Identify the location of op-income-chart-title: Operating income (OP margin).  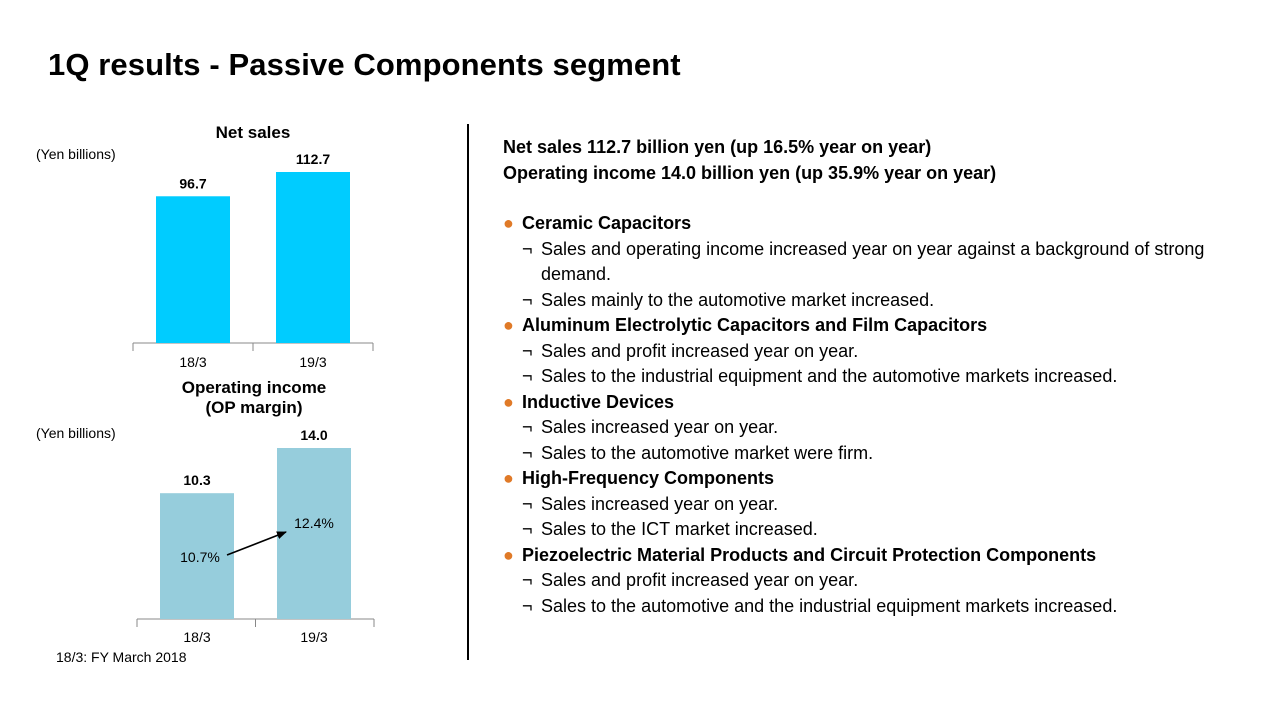
(254, 398).